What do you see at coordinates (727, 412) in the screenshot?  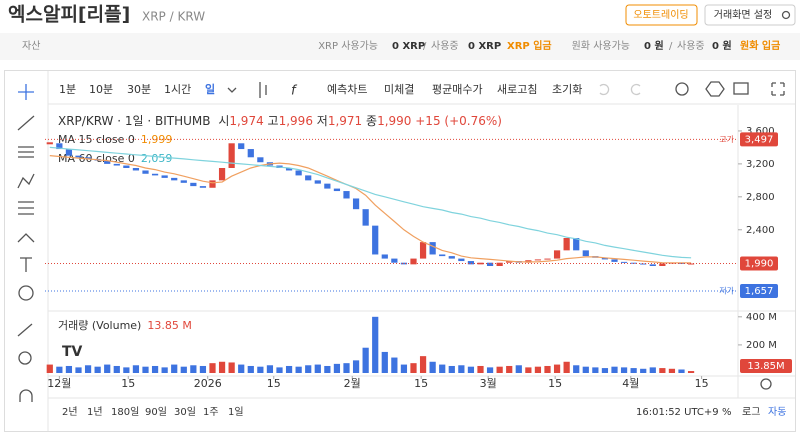 I see `option: %` at bounding box center [727, 412].